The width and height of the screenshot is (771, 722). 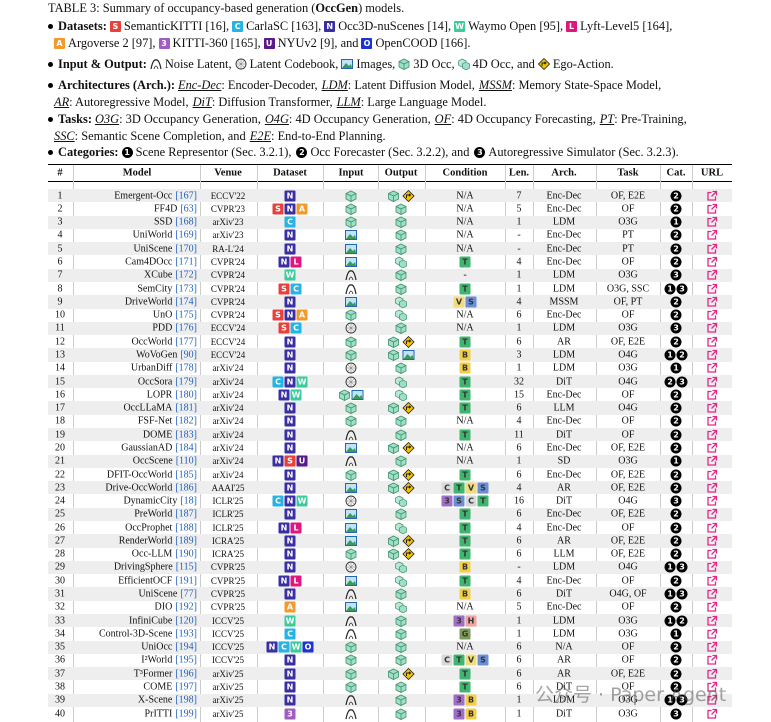 I want to click on icon-3d, so click(x=401, y=249).